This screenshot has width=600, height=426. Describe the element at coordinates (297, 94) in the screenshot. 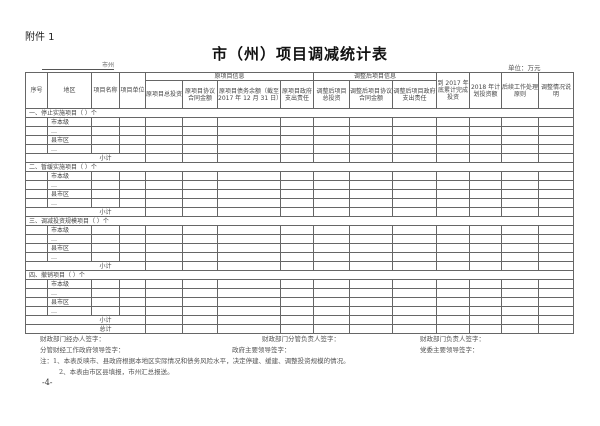

I see `header-original-gov: 原项目政府支出责任` at that location.